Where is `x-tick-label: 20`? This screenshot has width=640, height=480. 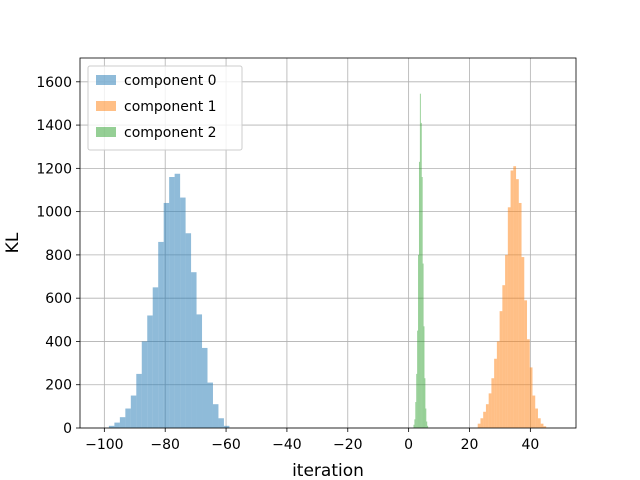
x-tick-label: 20 is located at coordinates (470, 445).